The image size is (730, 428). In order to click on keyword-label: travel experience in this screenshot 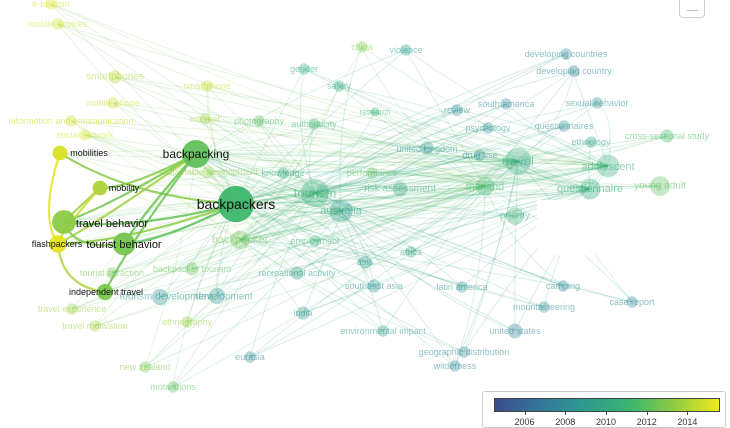, I will do `click(72, 309)`.